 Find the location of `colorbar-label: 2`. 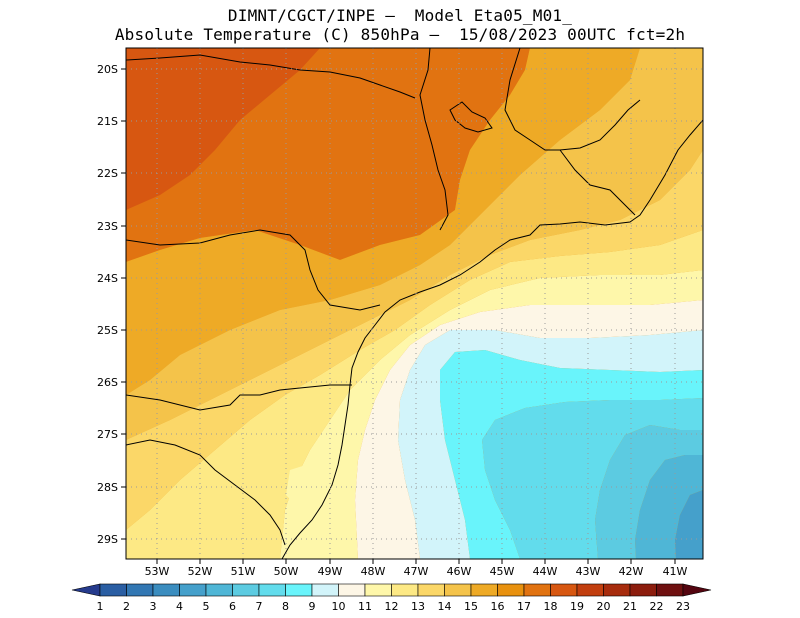

colorbar-label: 2 is located at coordinates (126, 606).